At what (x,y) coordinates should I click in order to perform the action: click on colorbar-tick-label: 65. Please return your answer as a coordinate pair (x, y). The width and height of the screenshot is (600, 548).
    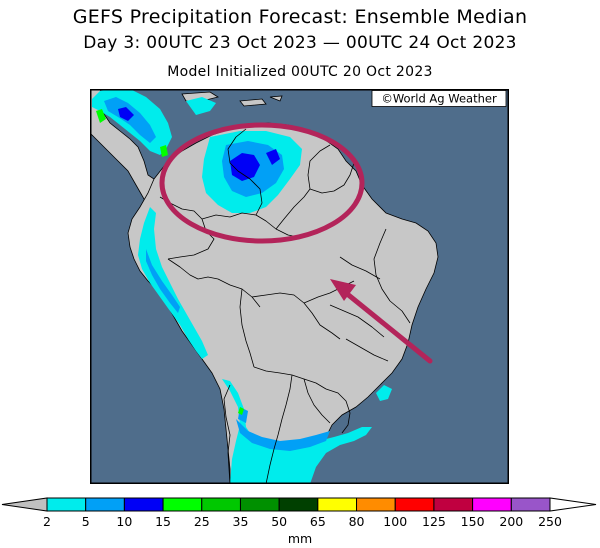
    Looking at the image, I should click on (317, 521).